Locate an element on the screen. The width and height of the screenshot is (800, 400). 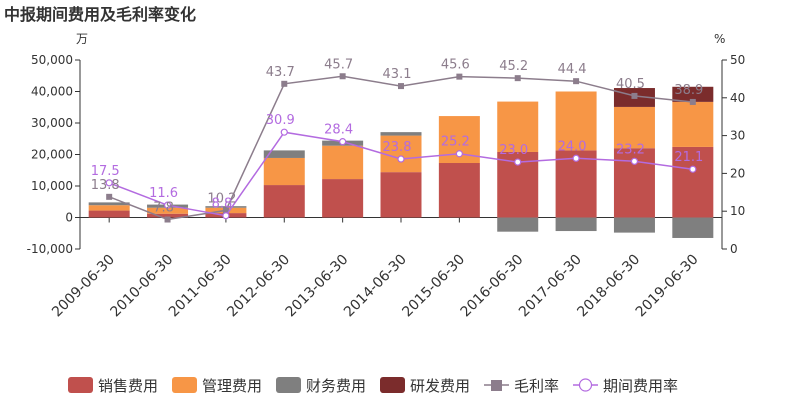
data-label: 13.8 is located at coordinates (105, 185).